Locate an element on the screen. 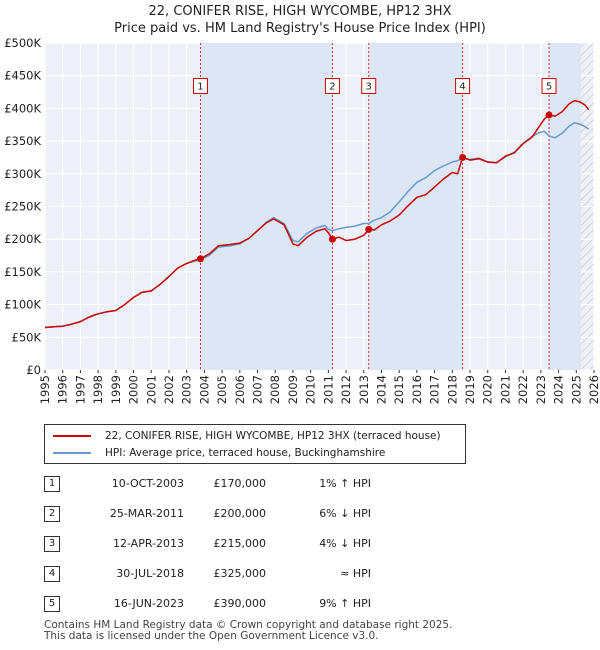  transaction-label: 3 is located at coordinates (369, 87).